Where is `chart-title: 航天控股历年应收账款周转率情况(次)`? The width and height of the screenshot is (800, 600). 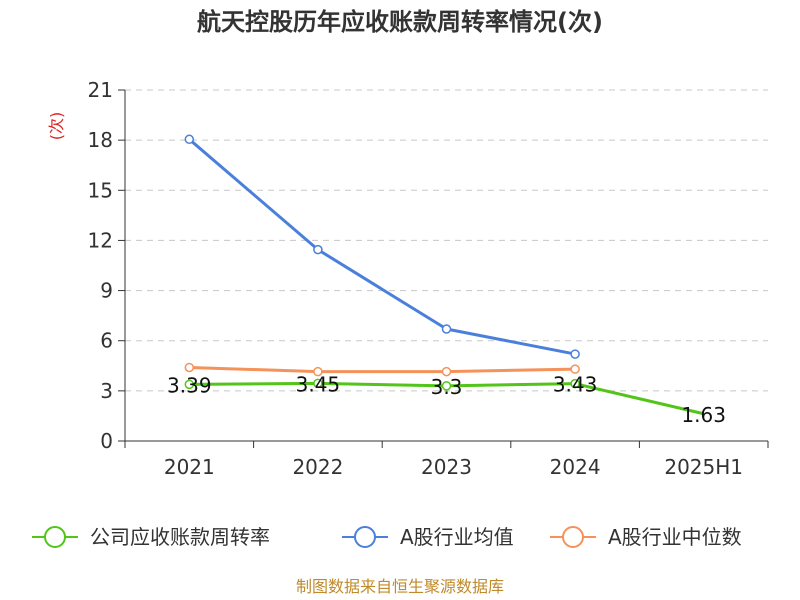
chart-title: 航天控股历年应收账款周转率情况(次) is located at coordinates (400, 22).